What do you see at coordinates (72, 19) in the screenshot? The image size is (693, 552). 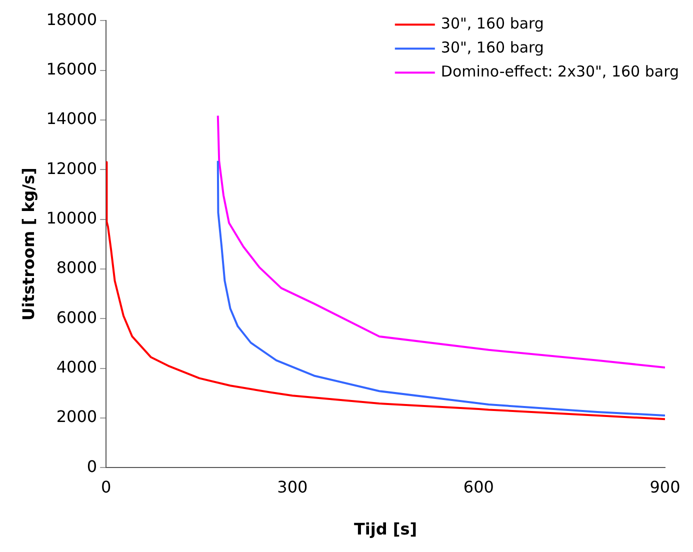 I see `y-tick-label: 18000` at bounding box center [72, 19].